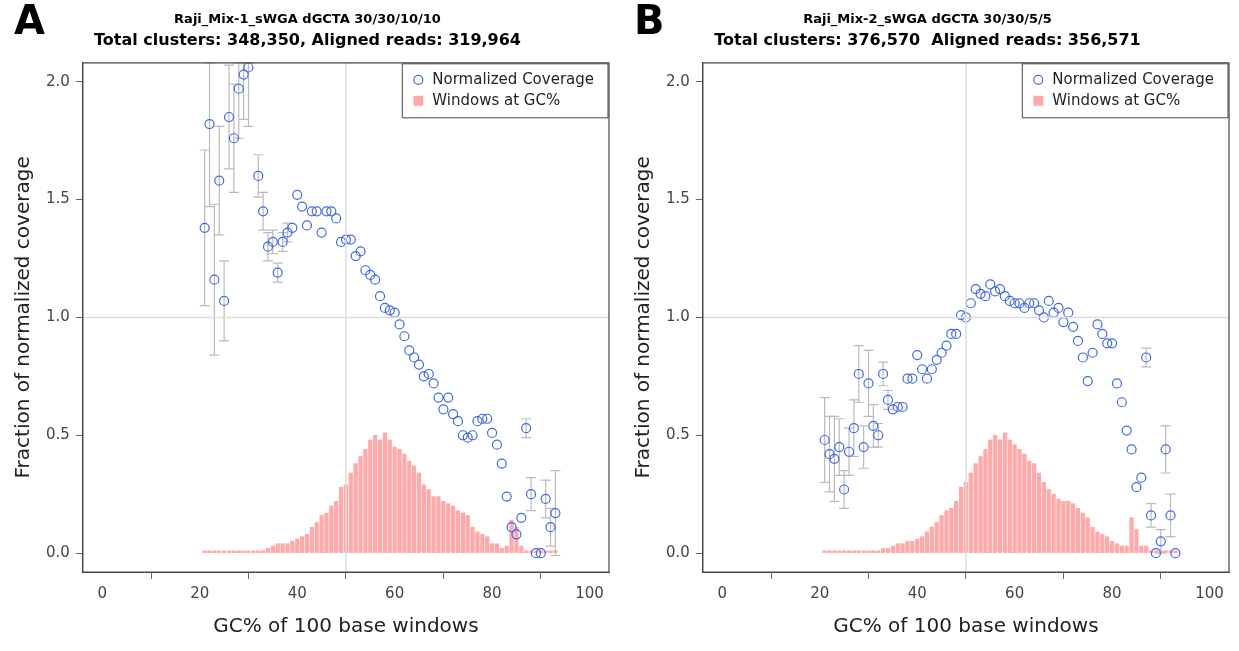 The image size is (1239, 651). Describe the element at coordinates (29, 22) in the screenshot. I see `text: A` at that location.